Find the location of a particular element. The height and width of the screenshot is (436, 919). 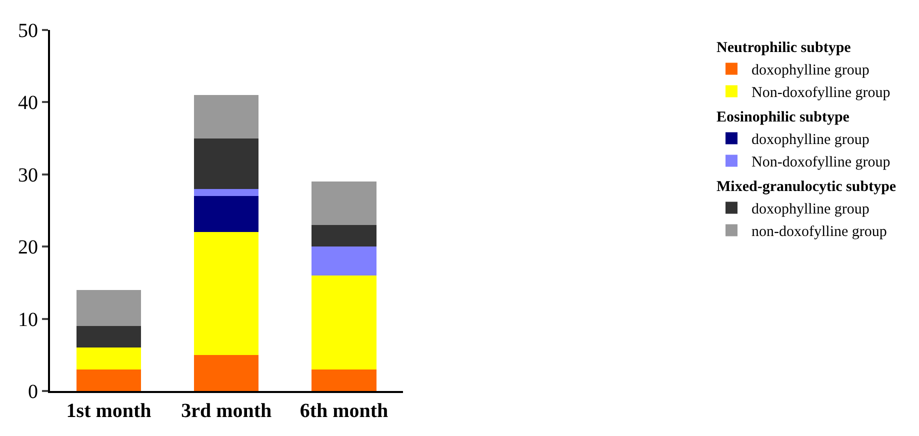

y-tick-label: 50 is located at coordinates (28, 31).